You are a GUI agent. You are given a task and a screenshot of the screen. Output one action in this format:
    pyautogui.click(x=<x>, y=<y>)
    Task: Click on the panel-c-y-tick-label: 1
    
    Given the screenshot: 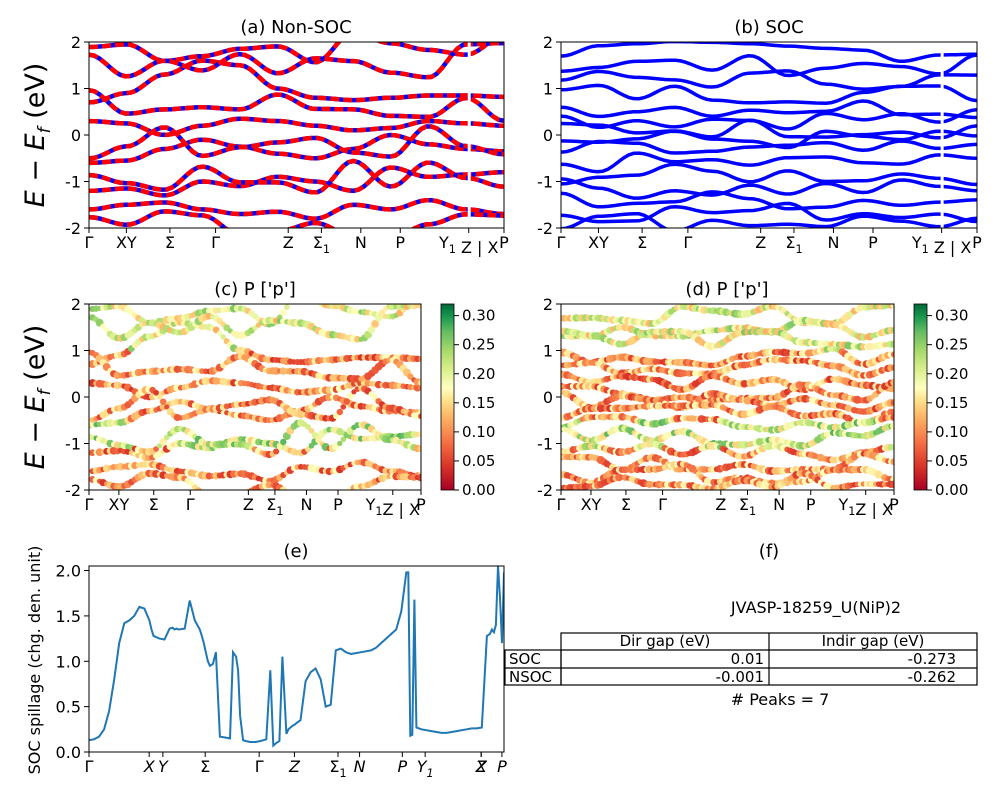 What is the action you would take?
    pyautogui.click(x=76, y=351)
    